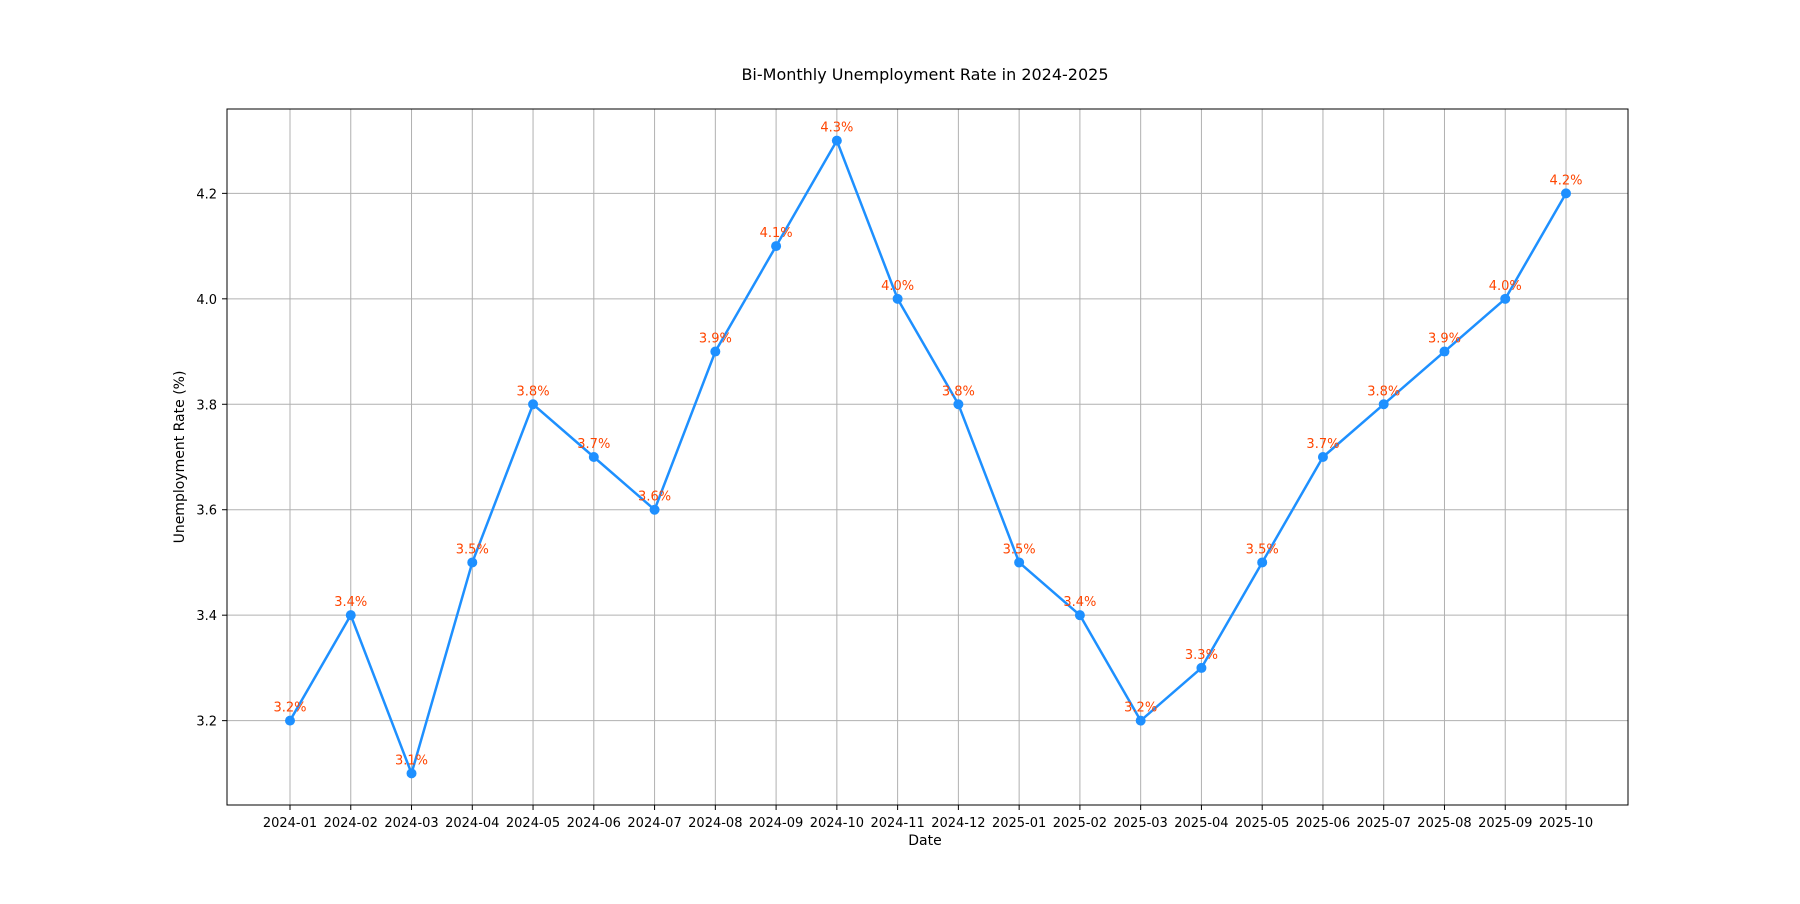  I want to click on y-tick-label: 4.0, so click(206, 300).